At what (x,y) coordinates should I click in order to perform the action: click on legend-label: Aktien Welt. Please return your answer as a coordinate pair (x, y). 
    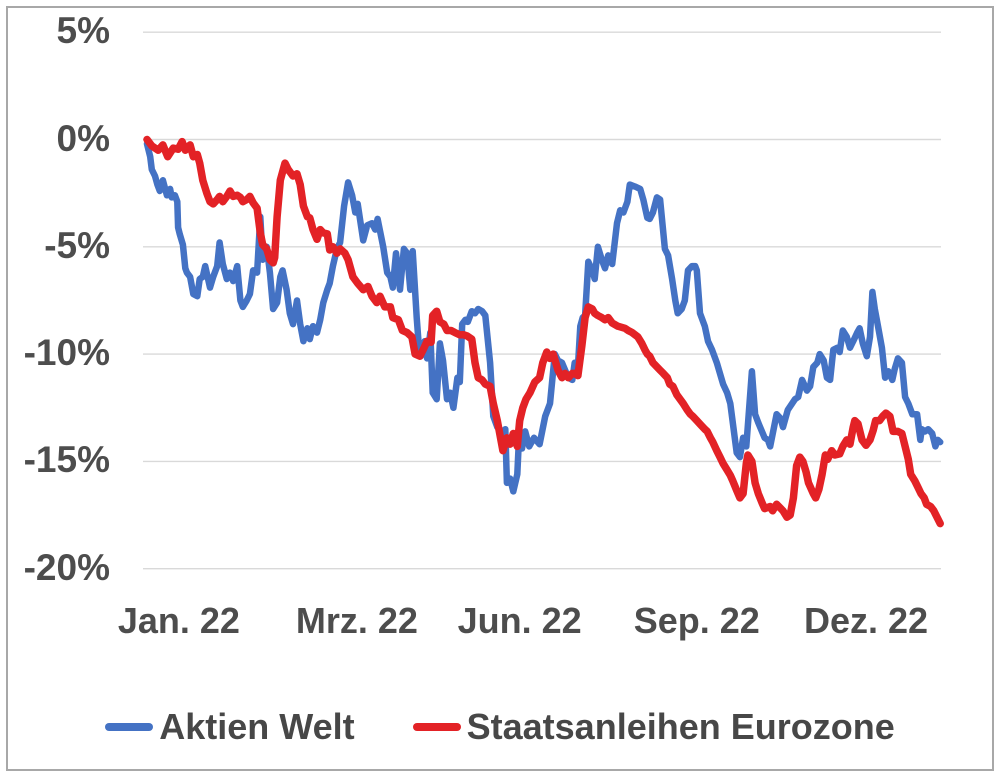
    Looking at the image, I should click on (257, 726).